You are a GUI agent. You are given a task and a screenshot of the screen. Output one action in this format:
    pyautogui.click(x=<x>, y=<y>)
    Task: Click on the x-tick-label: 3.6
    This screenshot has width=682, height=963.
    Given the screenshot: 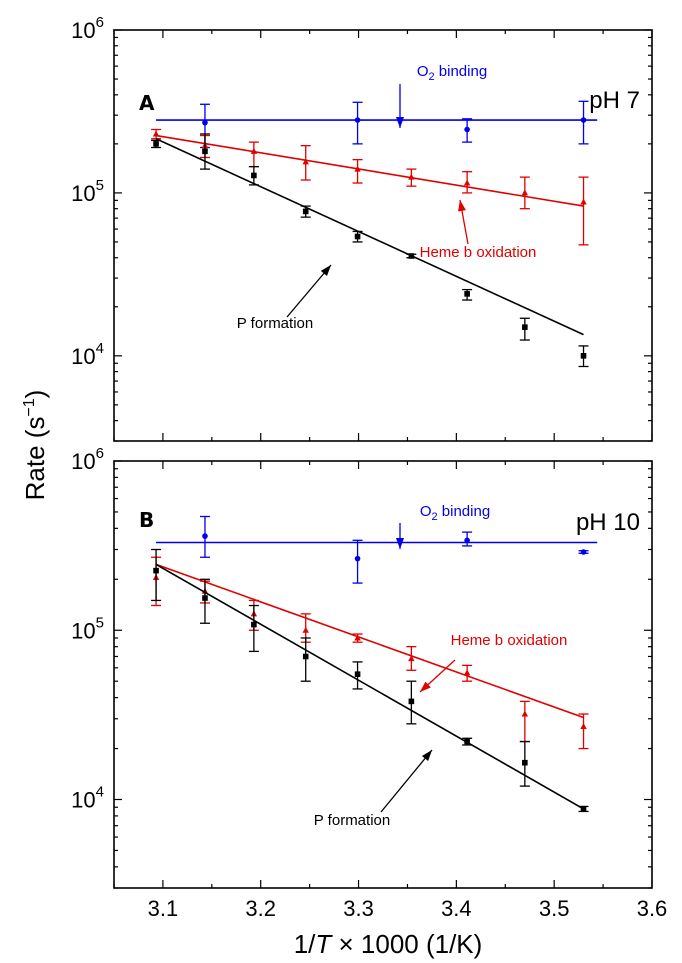 What is the action you would take?
    pyautogui.click(x=652, y=908)
    